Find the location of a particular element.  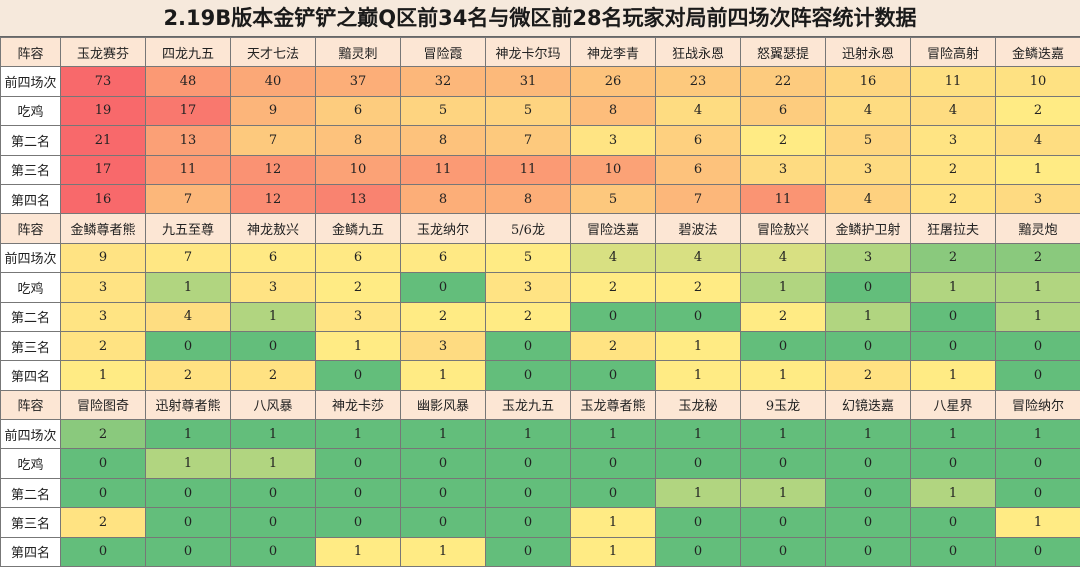

lineup-name: 四龙九五 is located at coordinates (188, 52).